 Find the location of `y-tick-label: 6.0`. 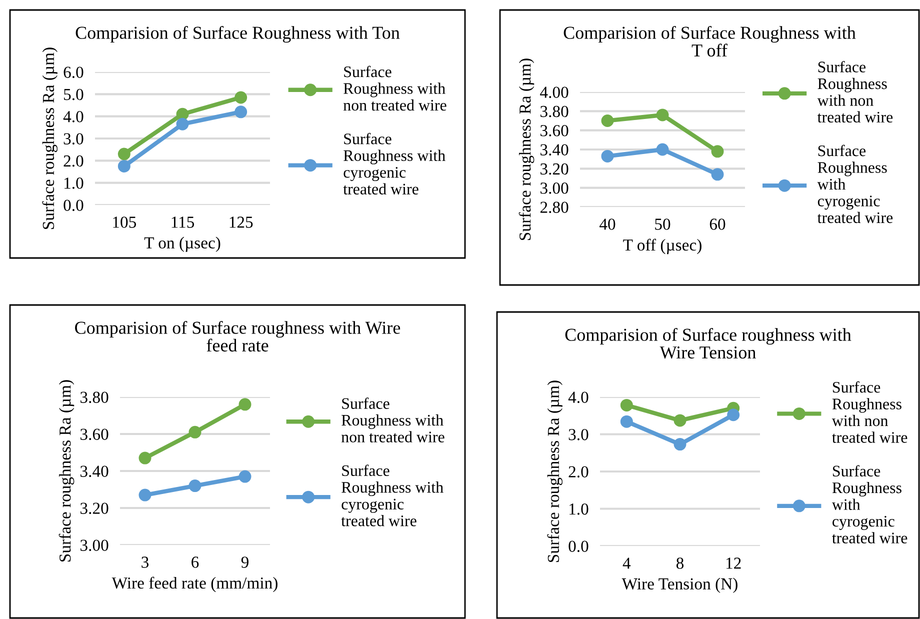

y-tick-label: 6.0 is located at coordinates (74, 72).